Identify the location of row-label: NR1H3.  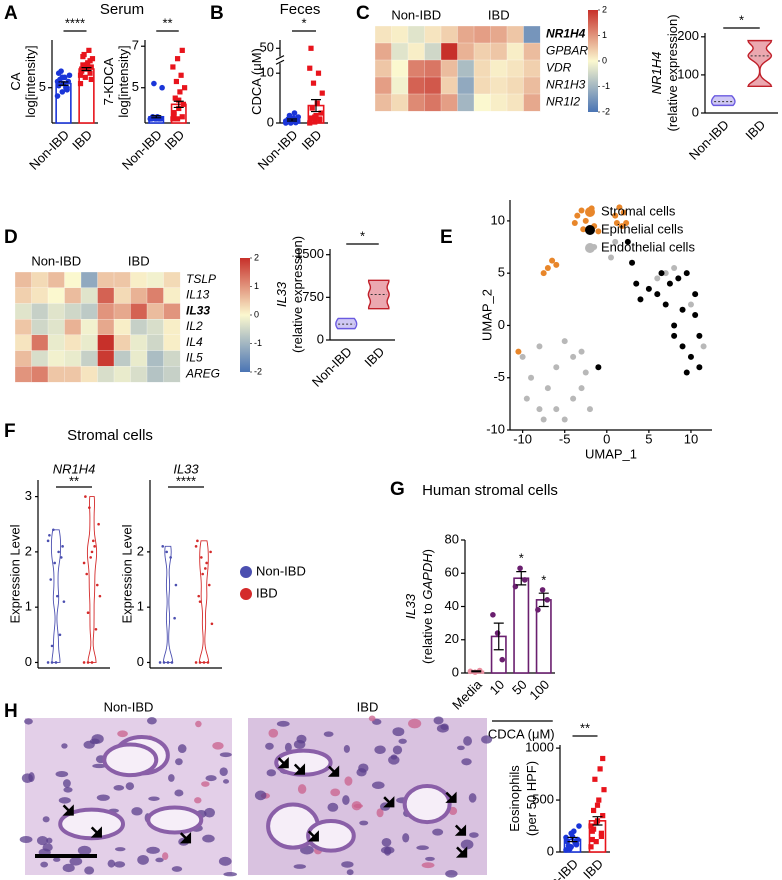
(566, 85).